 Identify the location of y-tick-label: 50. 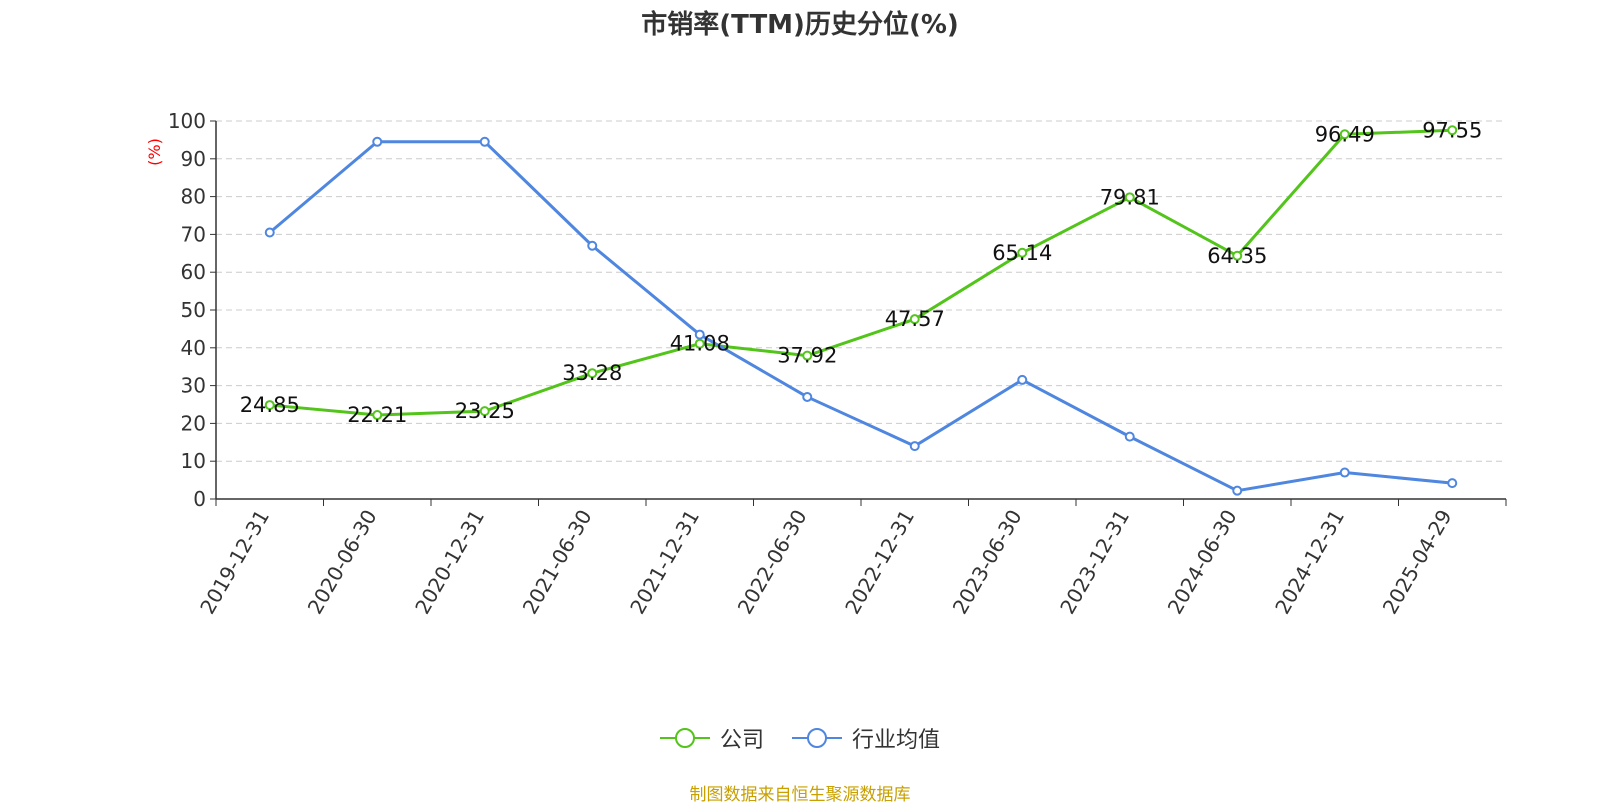
(193, 310).